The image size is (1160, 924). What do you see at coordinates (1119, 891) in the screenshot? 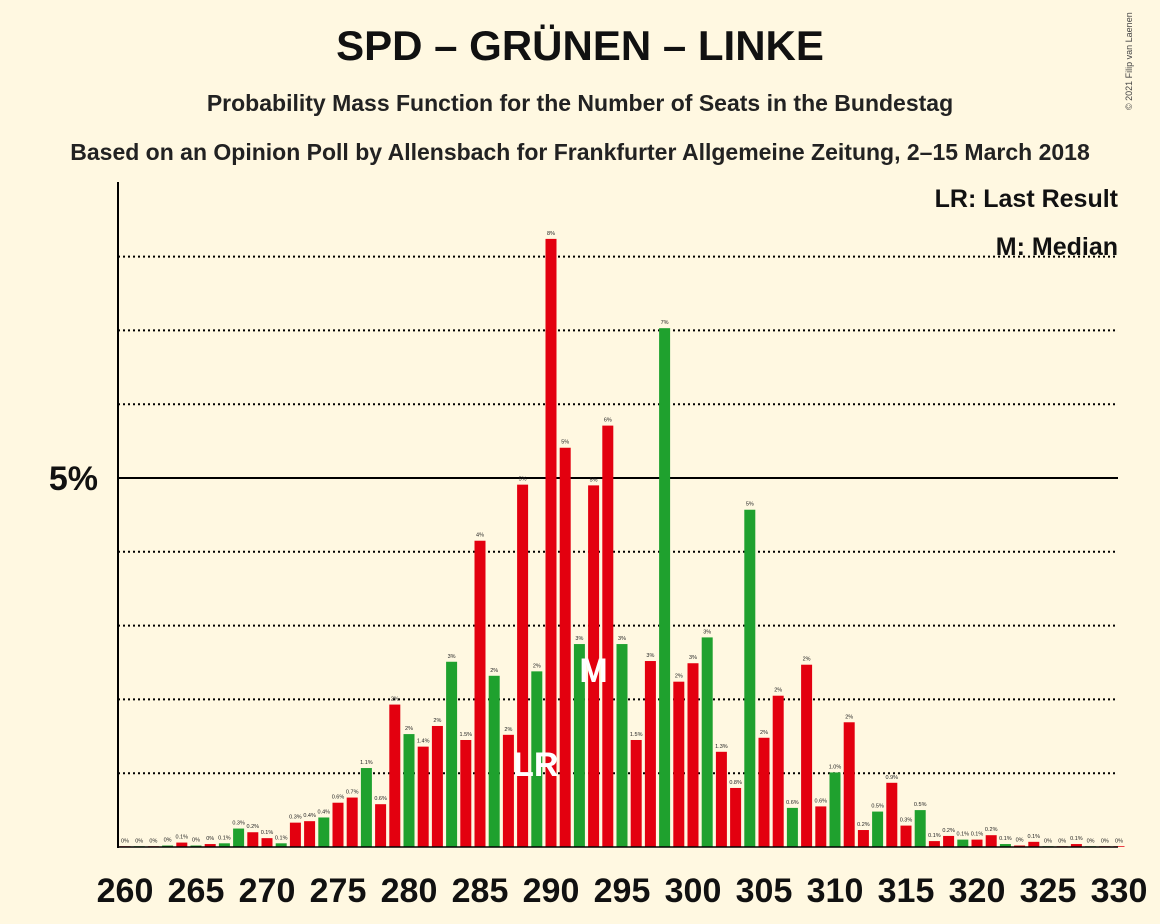
I see `x-tick-label: 330` at bounding box center [1119, 891].